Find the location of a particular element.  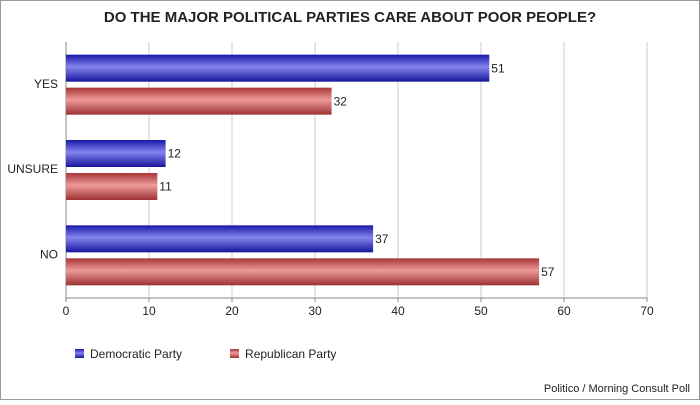

data-label: 57 is located at coordinates (548, 272).